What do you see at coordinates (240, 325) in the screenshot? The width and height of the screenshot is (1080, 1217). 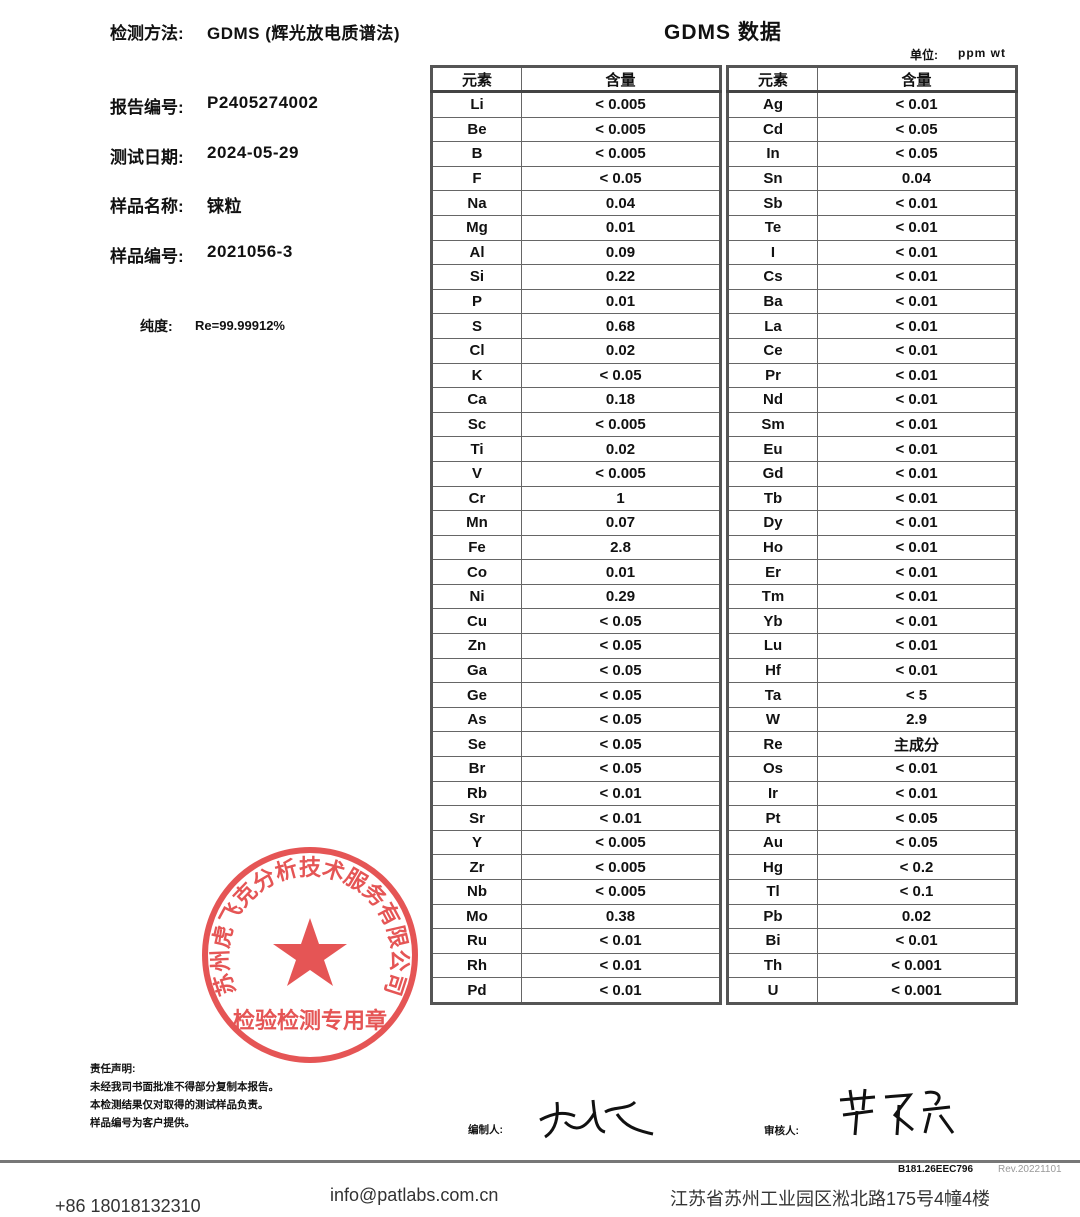 I see `purity-value: Re=99.99912%` at bounding box center [240, 325].